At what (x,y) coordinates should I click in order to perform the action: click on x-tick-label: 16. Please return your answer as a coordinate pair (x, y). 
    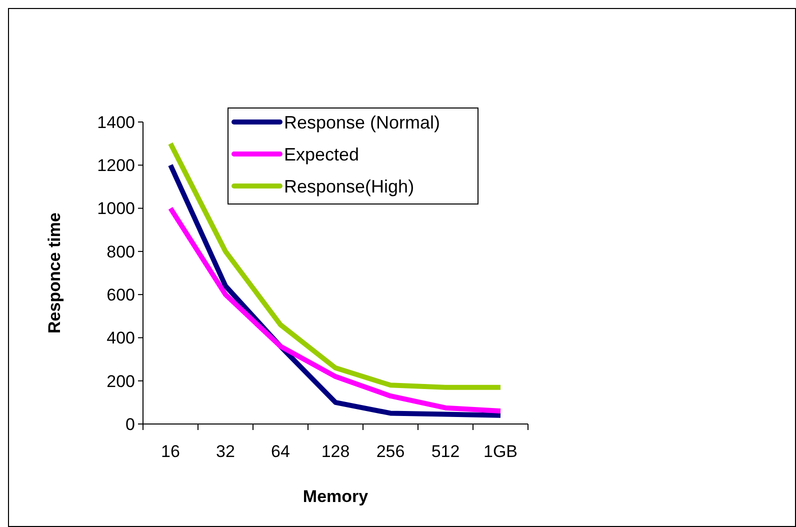
    Looking at the image, I should click on (170, 451).